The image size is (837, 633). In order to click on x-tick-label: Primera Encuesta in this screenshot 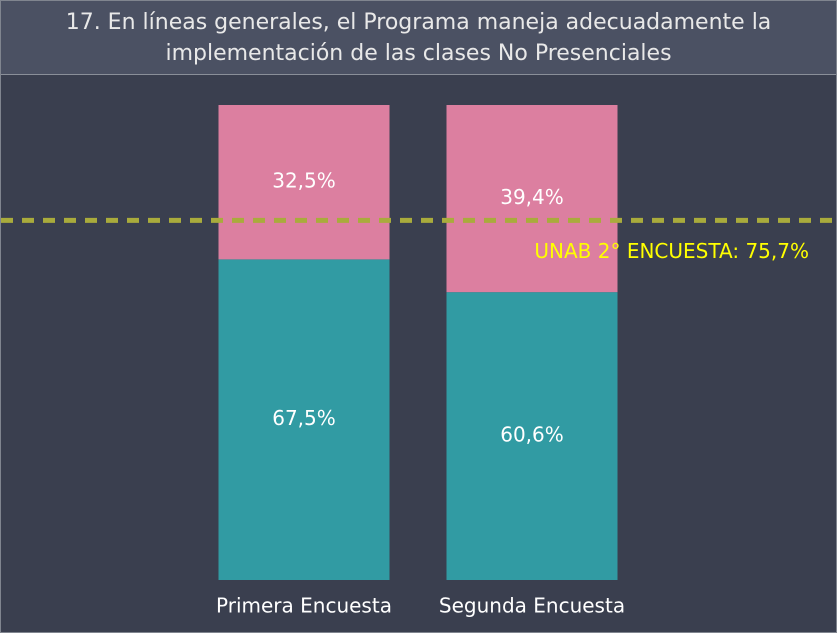, I will do `click(304, 606)`.